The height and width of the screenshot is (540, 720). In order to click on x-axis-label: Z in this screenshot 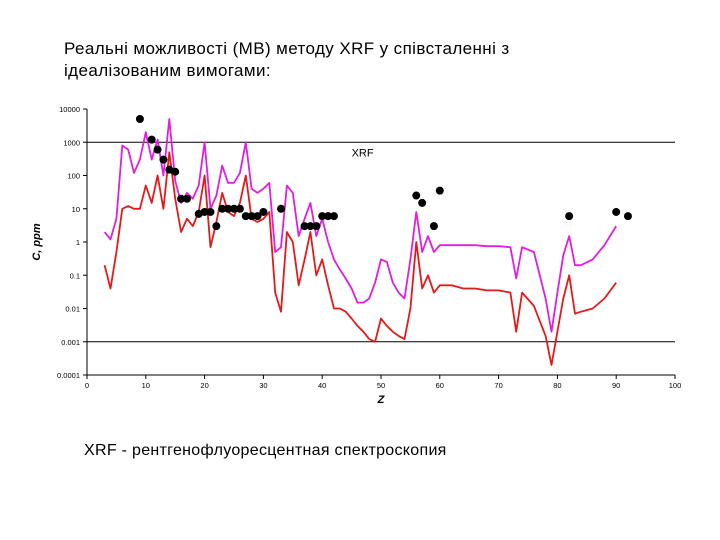, I will do `click(381, 400)`.